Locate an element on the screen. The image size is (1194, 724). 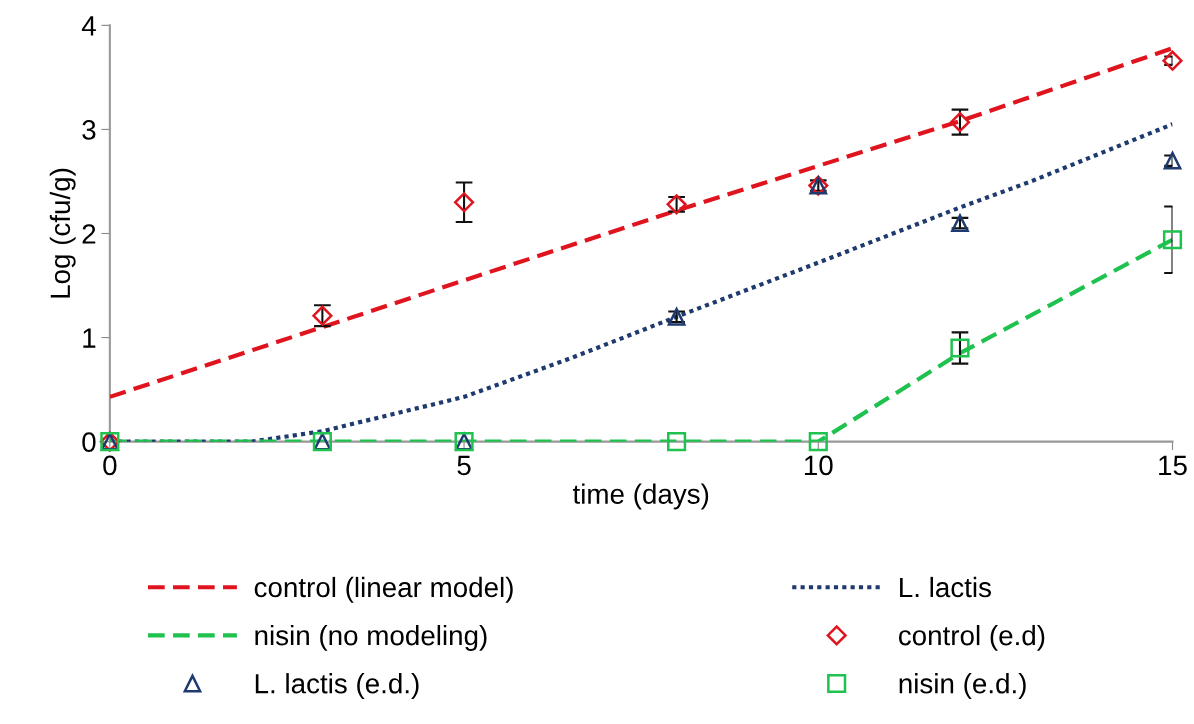
legend-label: nisin (e.d.) is located at coordinates (962, 686).